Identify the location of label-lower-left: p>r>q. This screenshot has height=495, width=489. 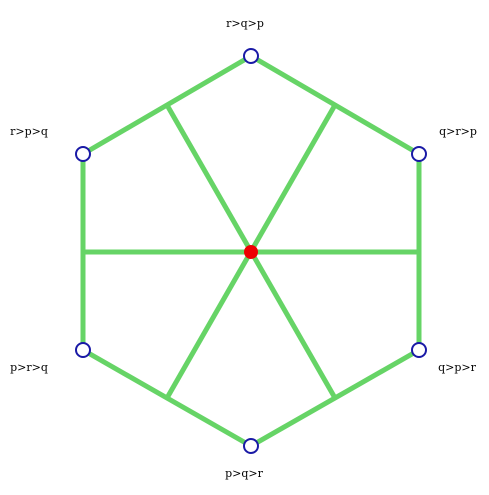
(29, 367).